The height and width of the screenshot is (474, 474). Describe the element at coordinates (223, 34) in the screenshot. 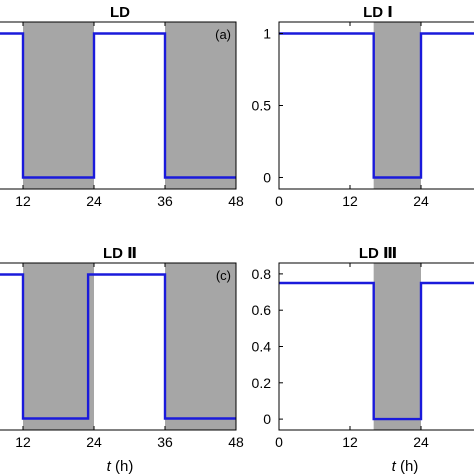

I see `panel-label: (a)` at that location.